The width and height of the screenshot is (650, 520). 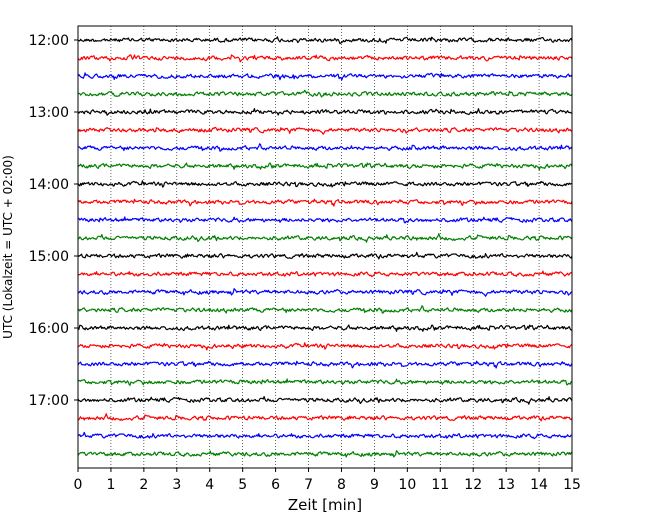 I want to click on x-tick-label: 4, so click(x=209, y=485).